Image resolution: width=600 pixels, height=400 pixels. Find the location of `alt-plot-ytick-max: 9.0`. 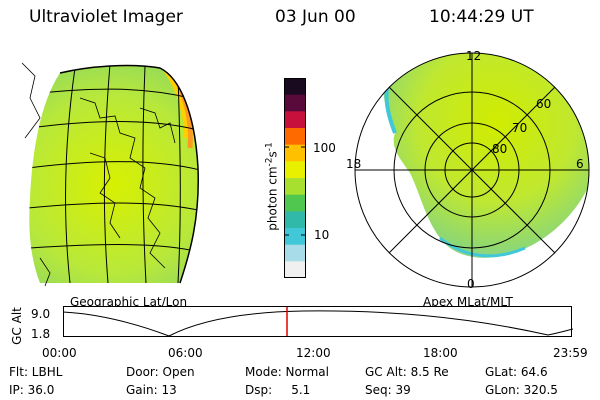

alt-plot-ytick-max: 9.0 is located at coordinates (41, 314).